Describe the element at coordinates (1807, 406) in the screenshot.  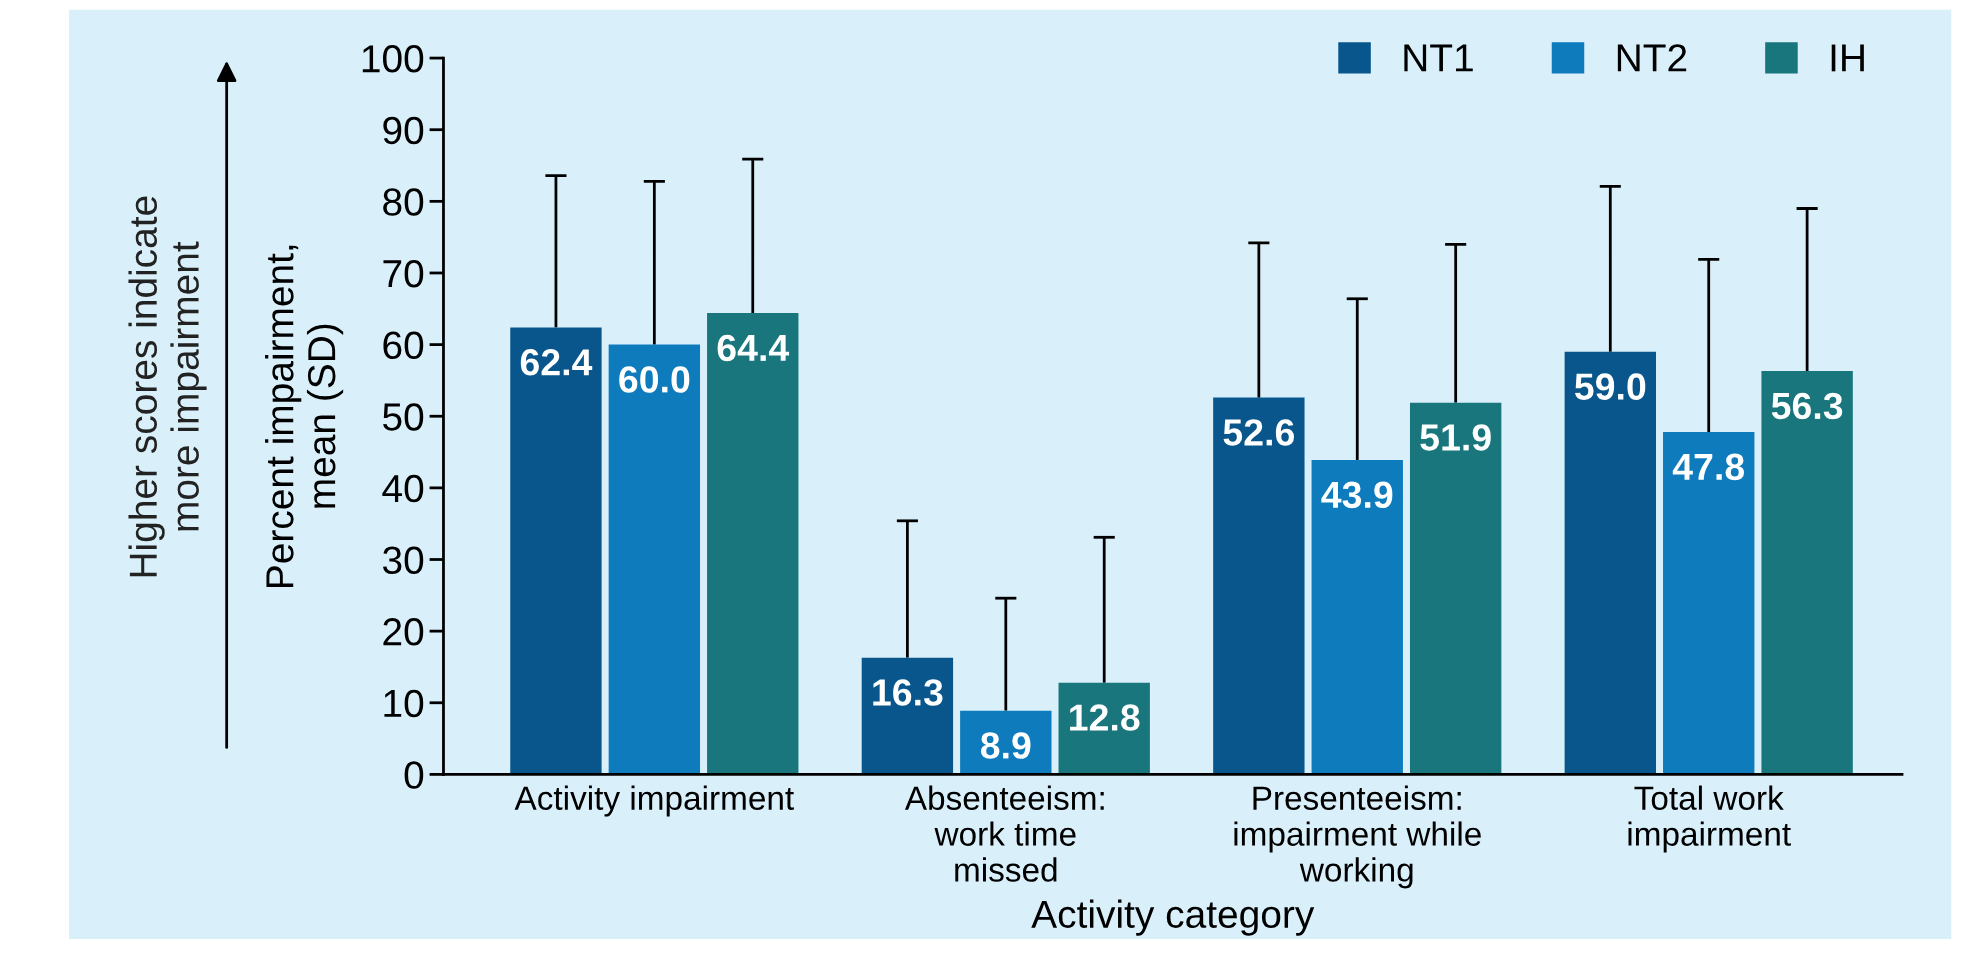
I see `data-label: 56.3` at that location.